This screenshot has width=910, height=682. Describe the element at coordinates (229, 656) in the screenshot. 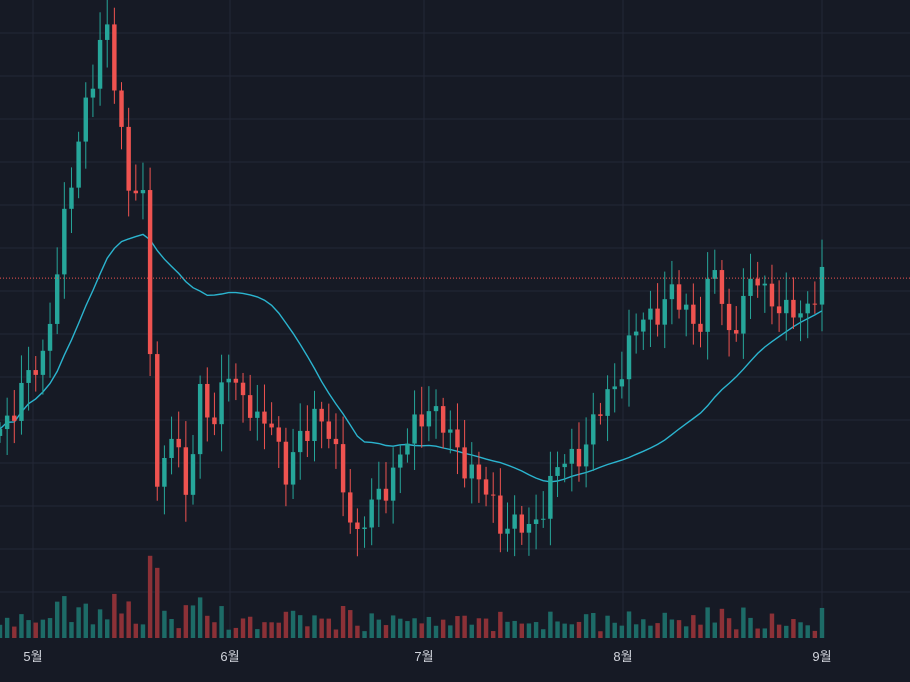

I see `x-tick-label-jun: 6월` at that location.